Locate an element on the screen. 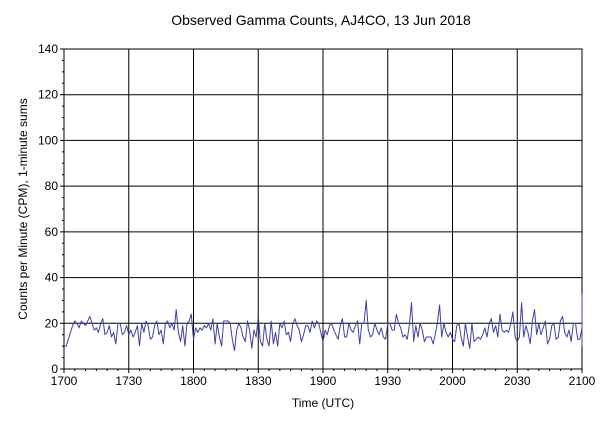 Image resolution: width=600 pixels, height=428 pixels. y-tick-label: 60 is located at coordinates (52, 232).